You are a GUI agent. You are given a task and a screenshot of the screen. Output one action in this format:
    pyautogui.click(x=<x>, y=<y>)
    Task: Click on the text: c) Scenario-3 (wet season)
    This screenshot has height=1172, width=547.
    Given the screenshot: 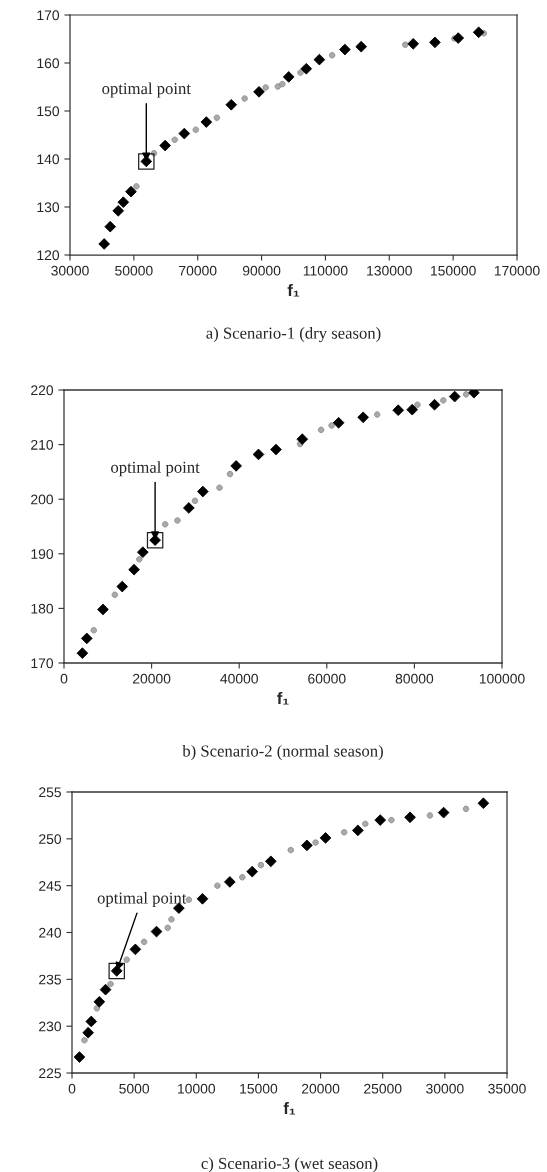 What is the action you would take?
    pyautogui.click(x=289, y=1164)
    